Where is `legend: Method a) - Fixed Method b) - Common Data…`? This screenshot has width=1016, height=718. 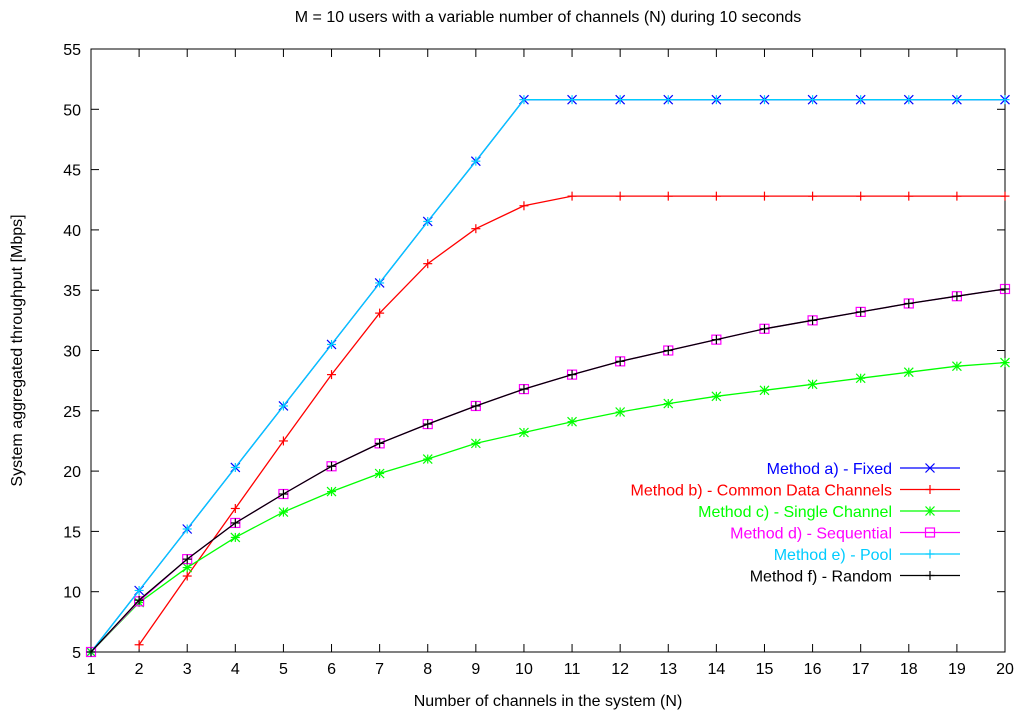
legend: Method a) - Fixed Method b) - Common Data… is located at coordinates (795, 523).